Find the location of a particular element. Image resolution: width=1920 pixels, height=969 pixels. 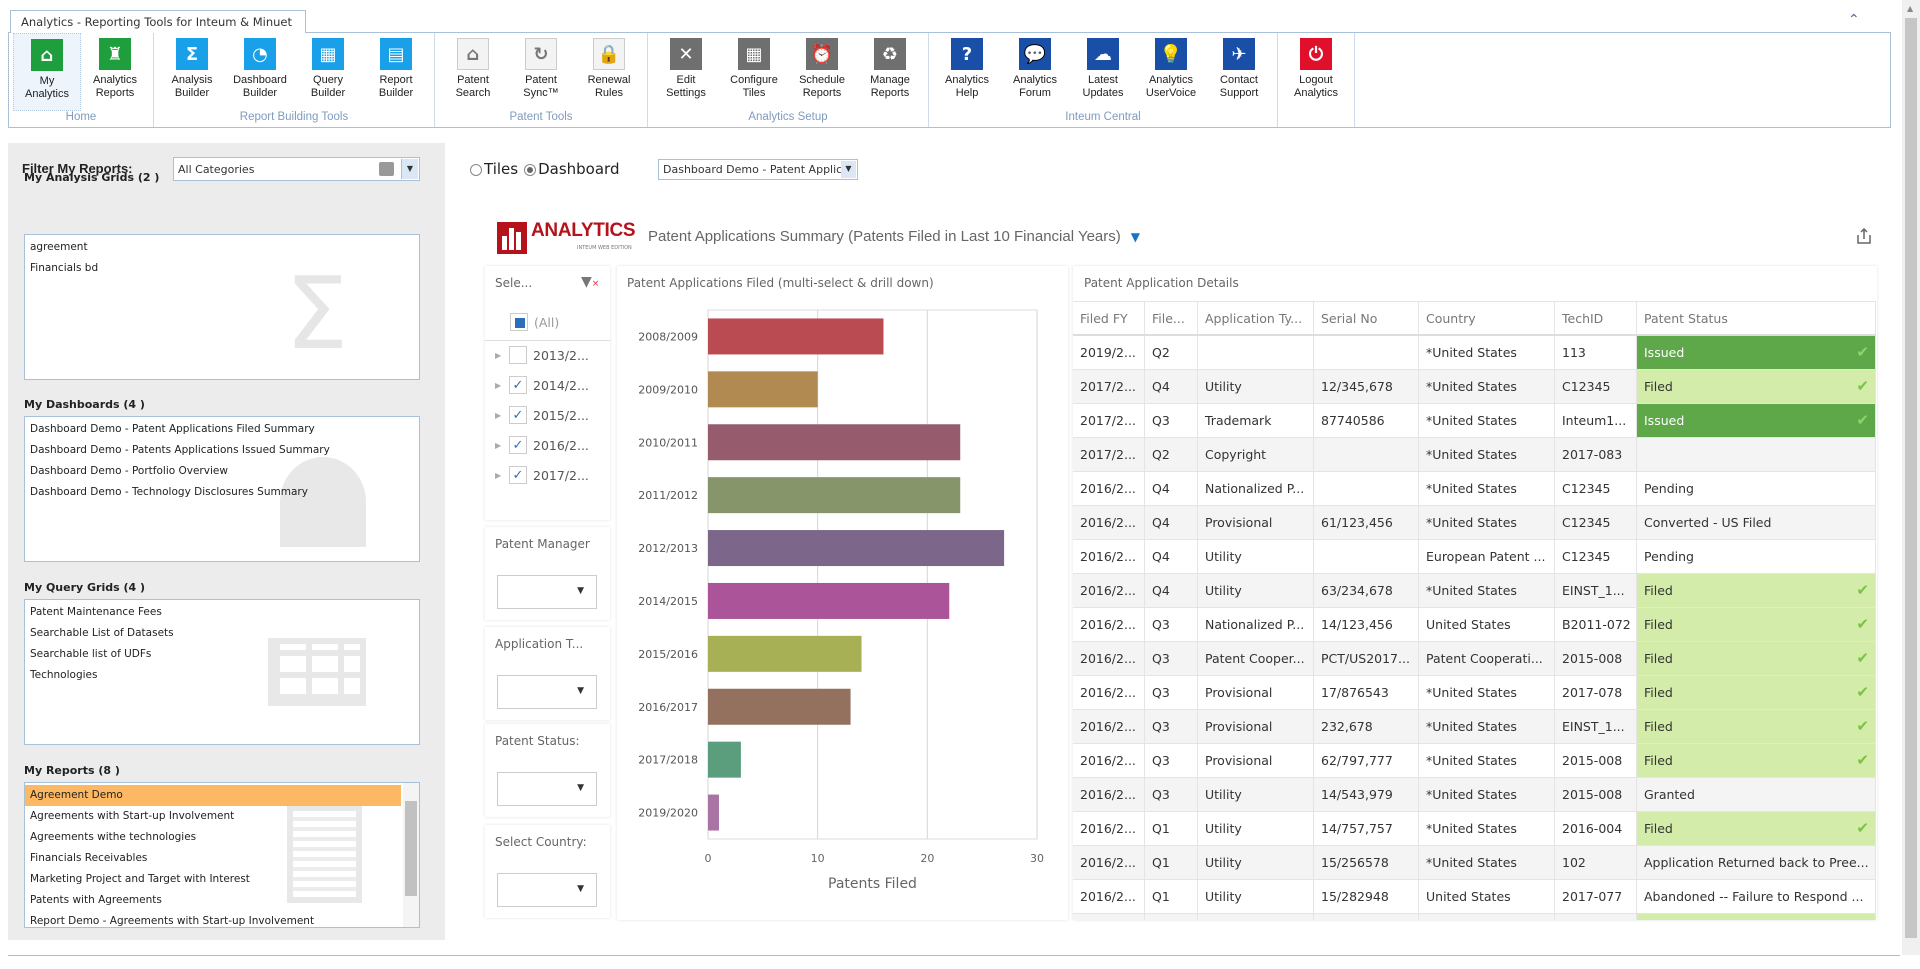

tiles-radio: Tiles is located at coordinates (494, 169).